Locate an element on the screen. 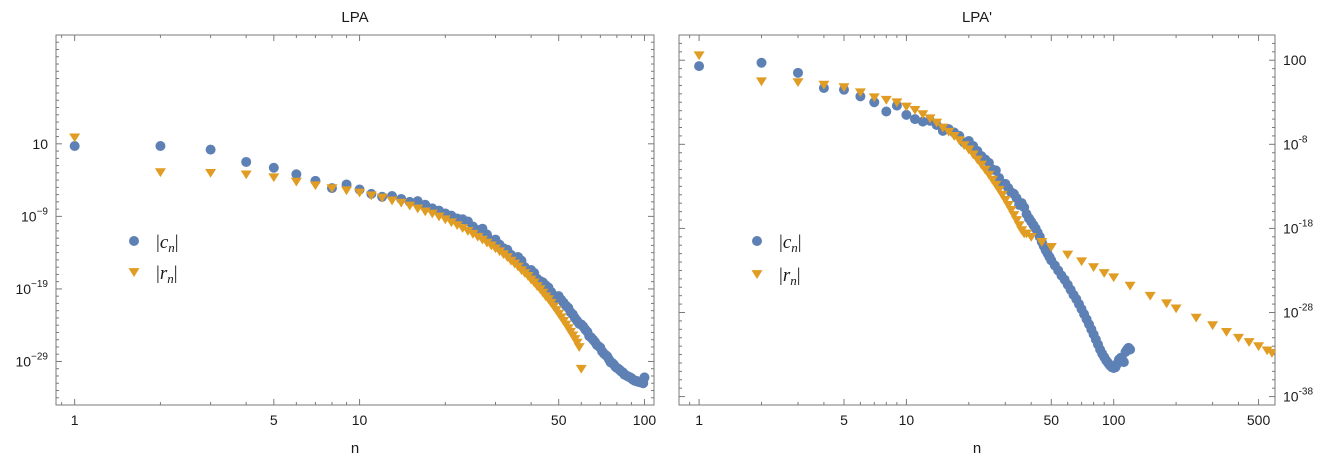 Image resolution: width=1338 pixels, height=460 pixels. x-tick-label: 5 is located at coordinates (274, 420).